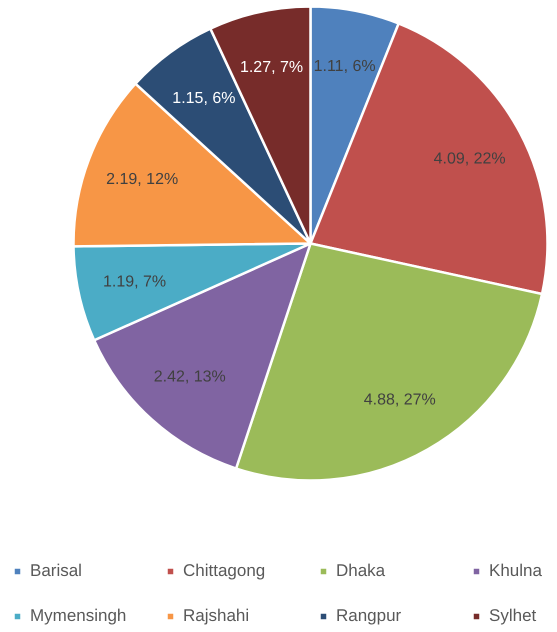 This screenshot has height=632, width=557. Describe the element at coordinates (134, 282) in the screenshot. I see `data-label: 1.19, 7%` at that location.